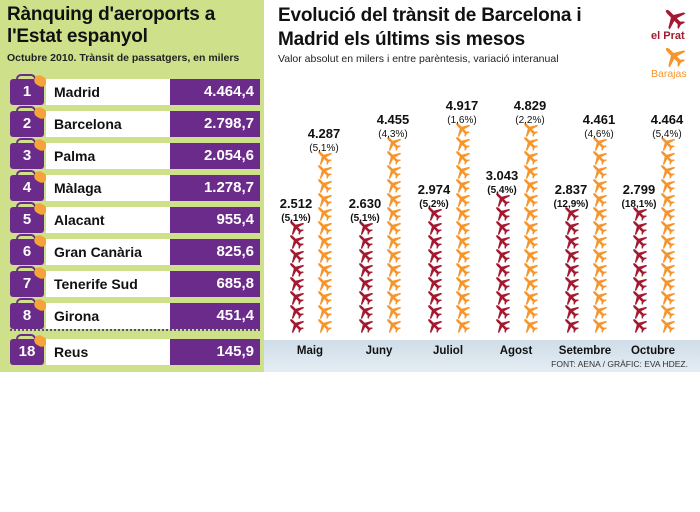 The height and width of the screenshot is (512, 700). Describe the element at coordinates (29, 89) in the screenshot. I see `suitcase-icon: 1` at that location.